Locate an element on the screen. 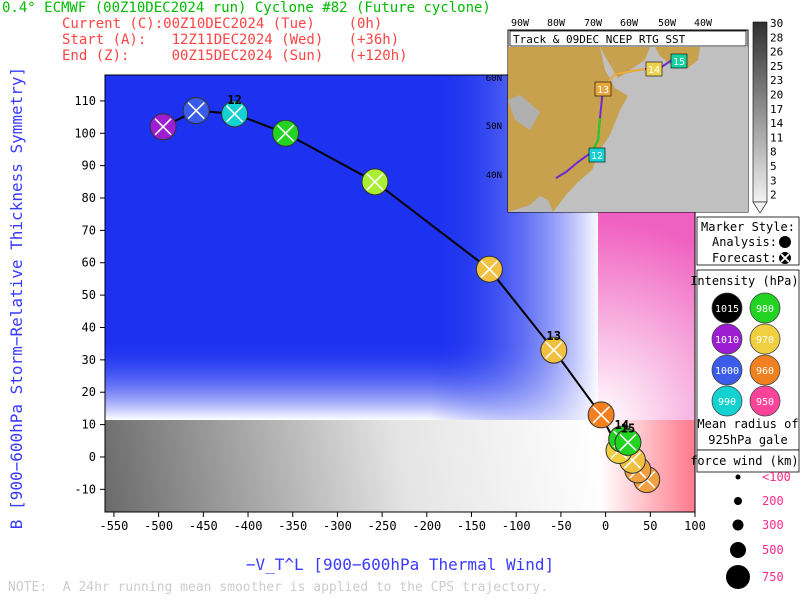 This screenshot has width=800, height=600. labrador-land is located at coordinates (625, 62).